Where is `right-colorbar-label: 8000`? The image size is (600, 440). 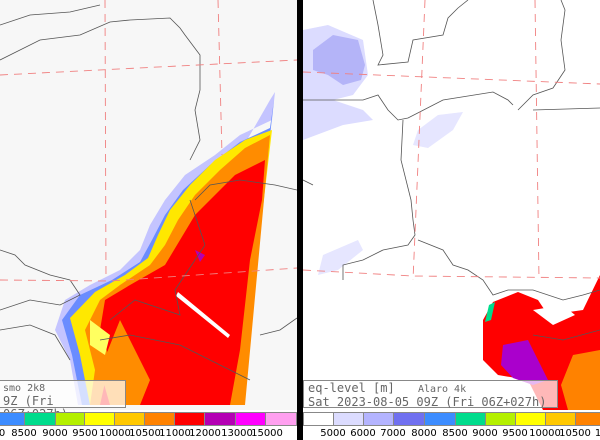
right-colorbar-label: 8000 is located at coordinates (424, 433).